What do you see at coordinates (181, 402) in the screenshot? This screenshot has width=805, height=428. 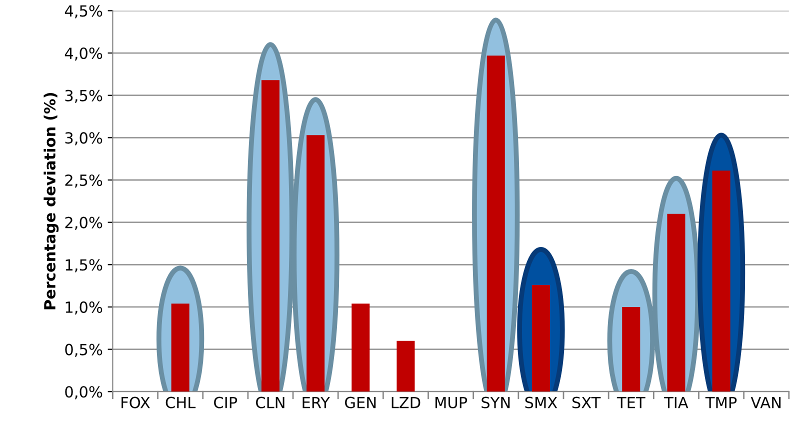 I see `x-tick-label: CHL` at bounding box center [181, 402].